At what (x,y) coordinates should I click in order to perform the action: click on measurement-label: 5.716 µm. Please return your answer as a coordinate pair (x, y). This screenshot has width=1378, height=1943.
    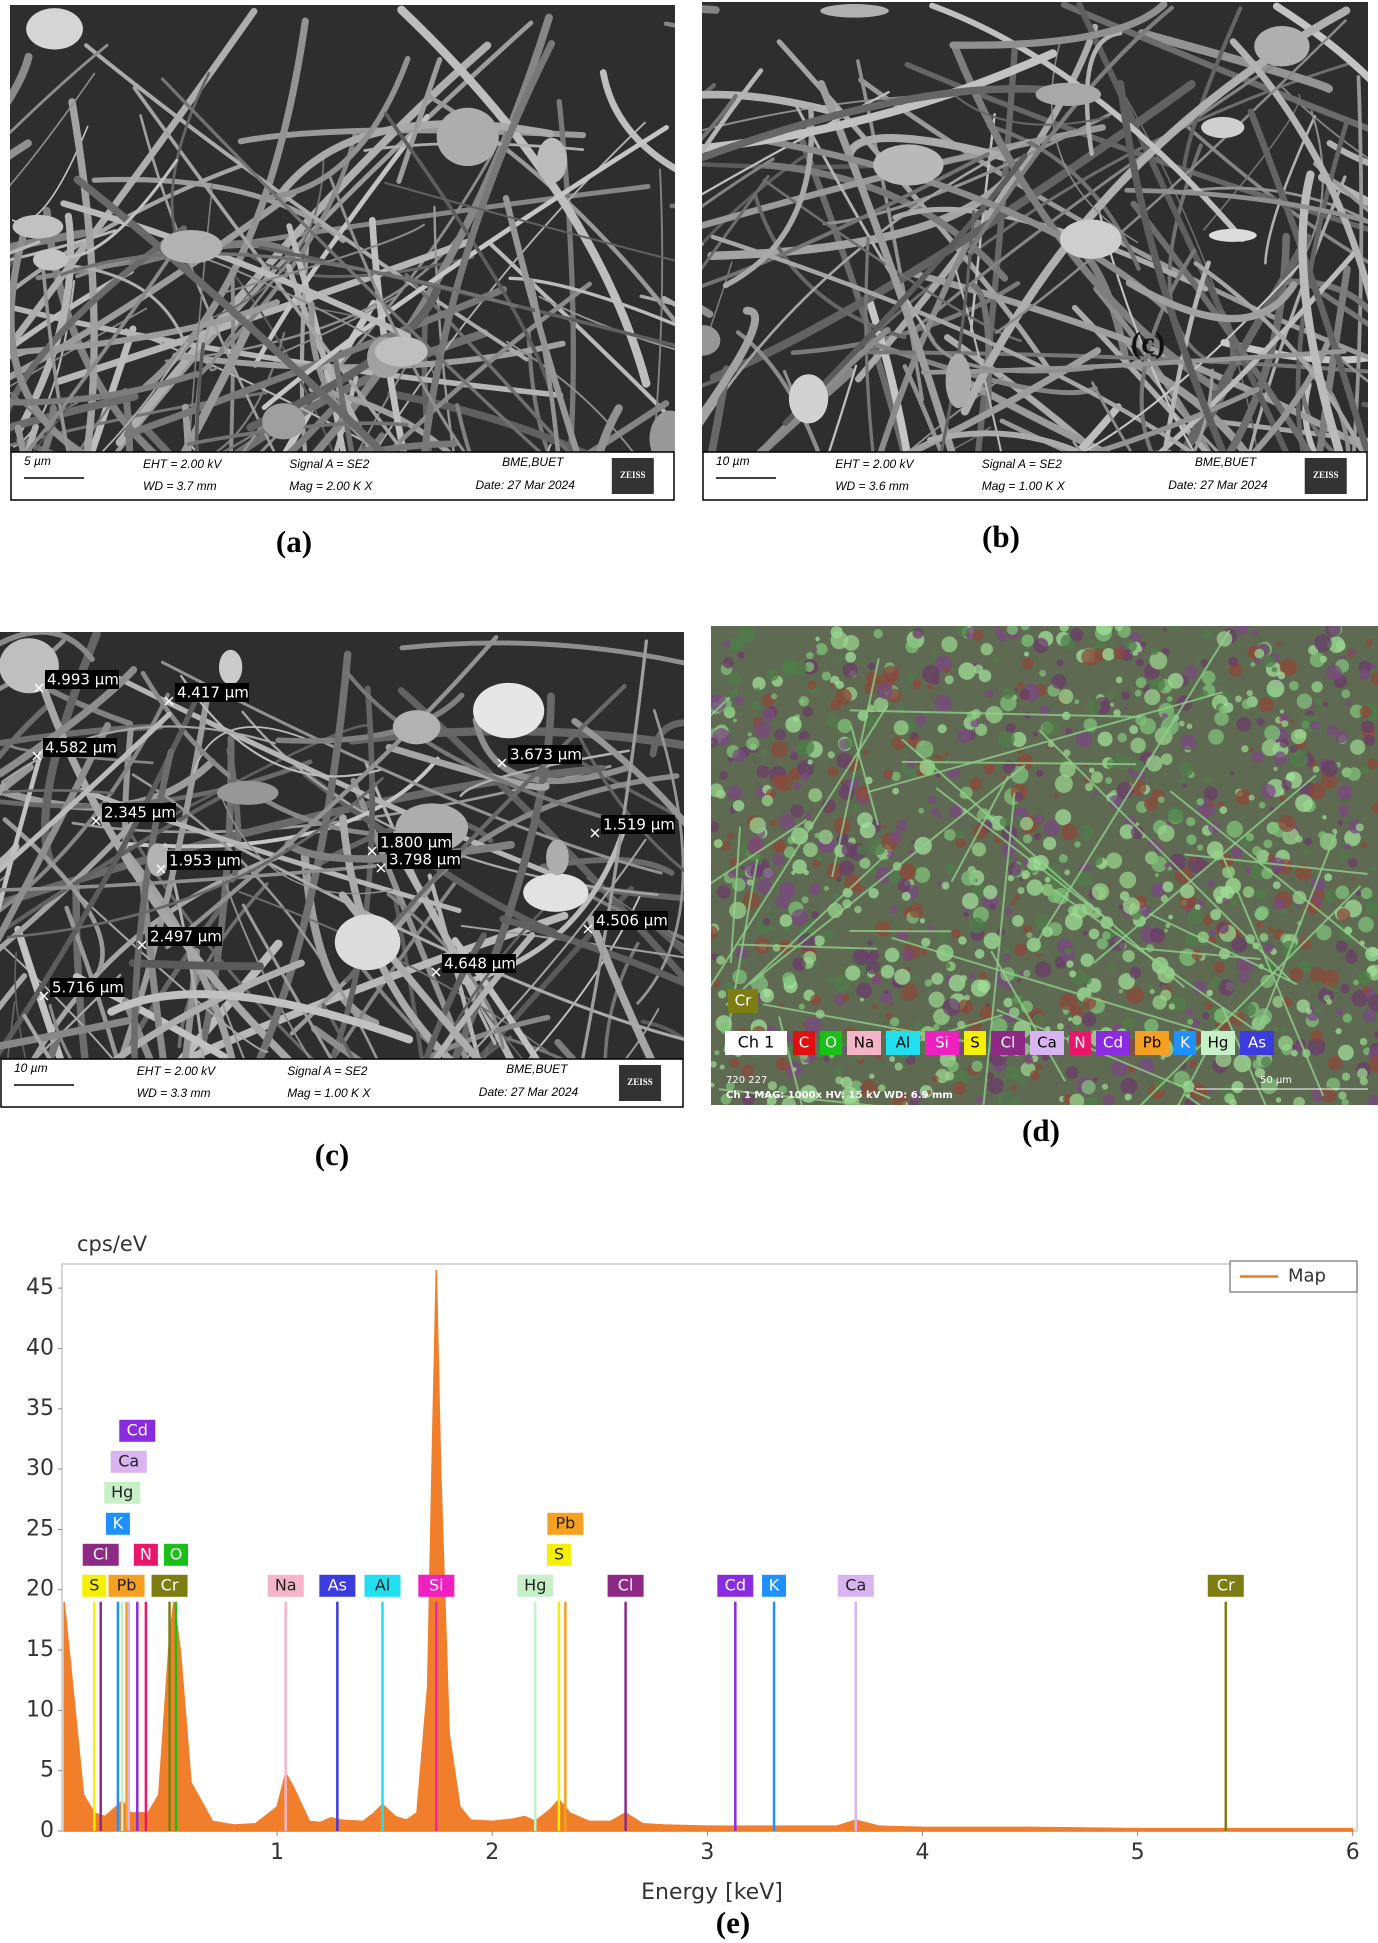
    Looking at the image, I should click on (88, 988).